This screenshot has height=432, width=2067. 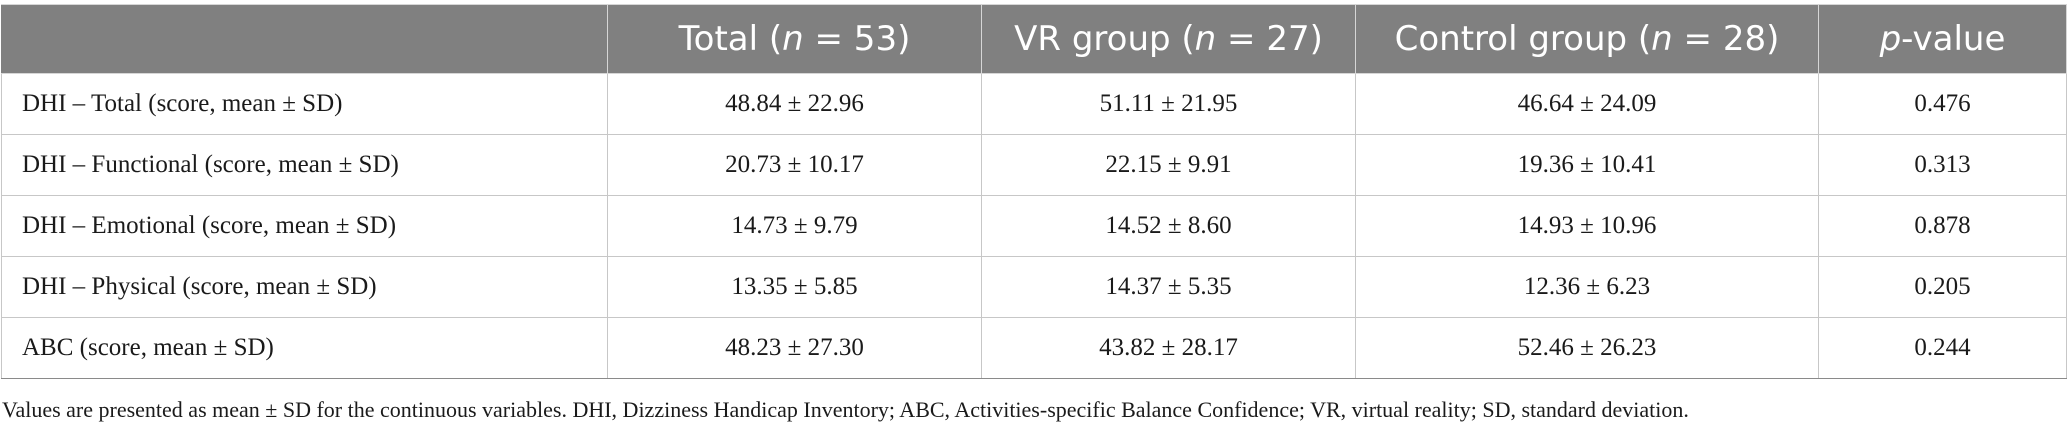 I want to click on header-total-post: = 53), so click(x=857, y=39).